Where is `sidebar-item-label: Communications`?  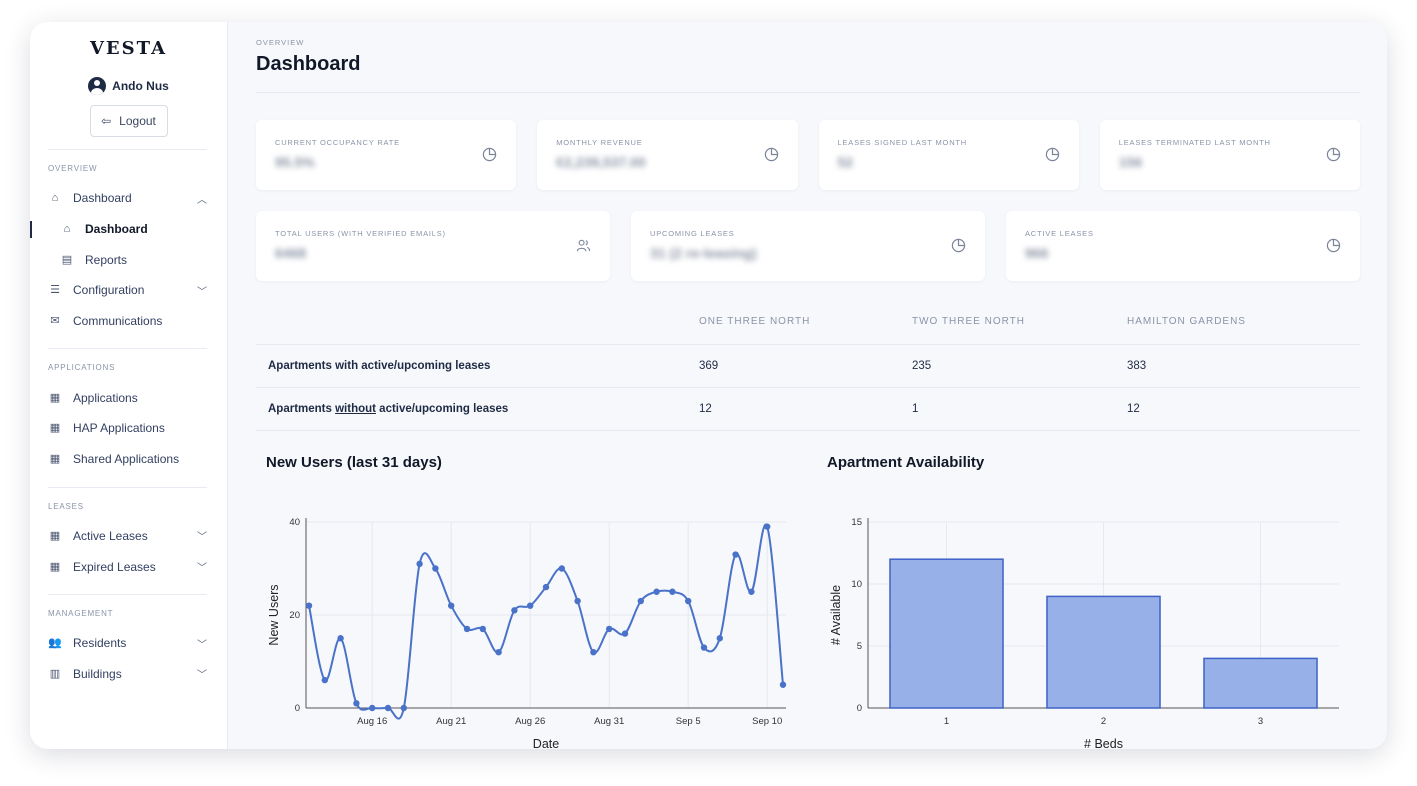 sidebar-item-label: Communications is located at coordinates (118, 321).